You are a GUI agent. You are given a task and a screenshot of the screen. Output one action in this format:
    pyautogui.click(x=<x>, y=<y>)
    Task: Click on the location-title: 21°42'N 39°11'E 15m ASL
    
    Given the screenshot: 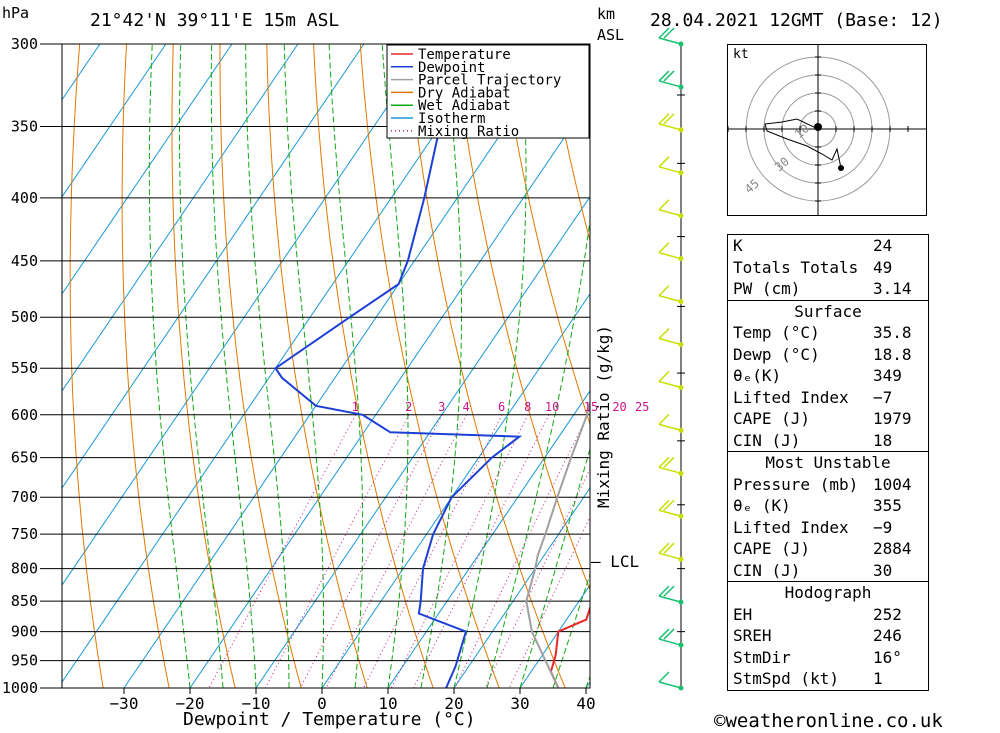 What is the action you would take?
    pyautogui.click(x=215, y=20)
    